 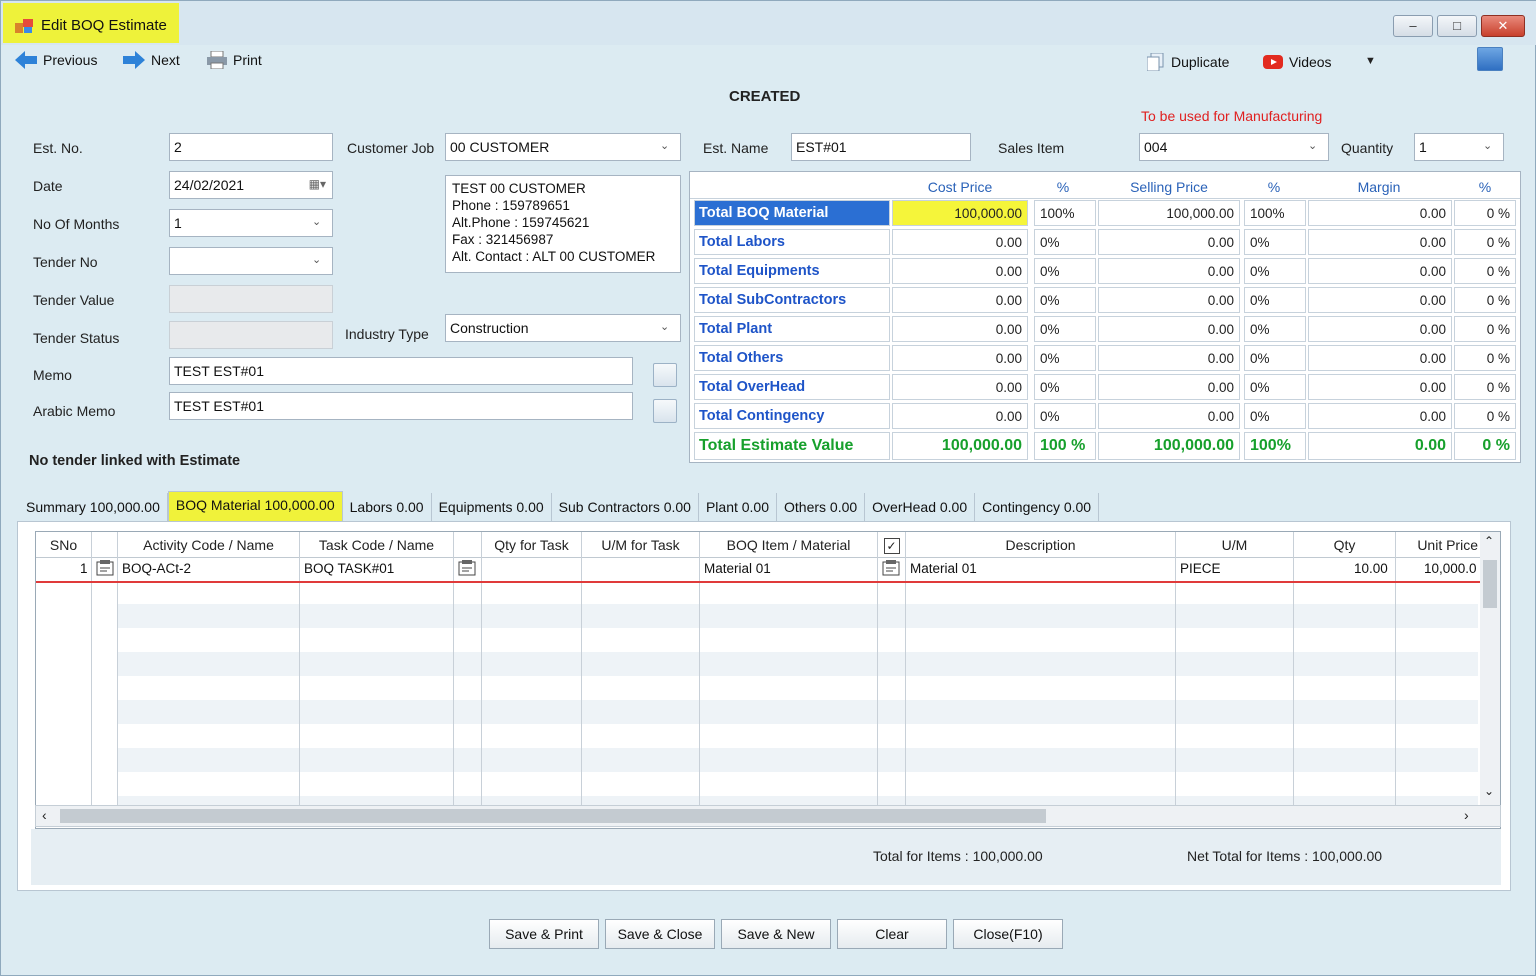 I want to click on maximize-button: □, so click(x=1457, y=26).